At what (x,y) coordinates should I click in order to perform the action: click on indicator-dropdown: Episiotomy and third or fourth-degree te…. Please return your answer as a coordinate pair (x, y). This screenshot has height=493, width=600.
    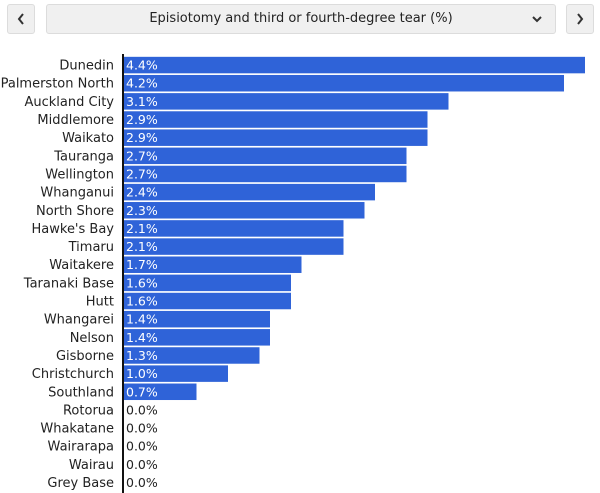
    Looking at the image, I should click on (301, 19).